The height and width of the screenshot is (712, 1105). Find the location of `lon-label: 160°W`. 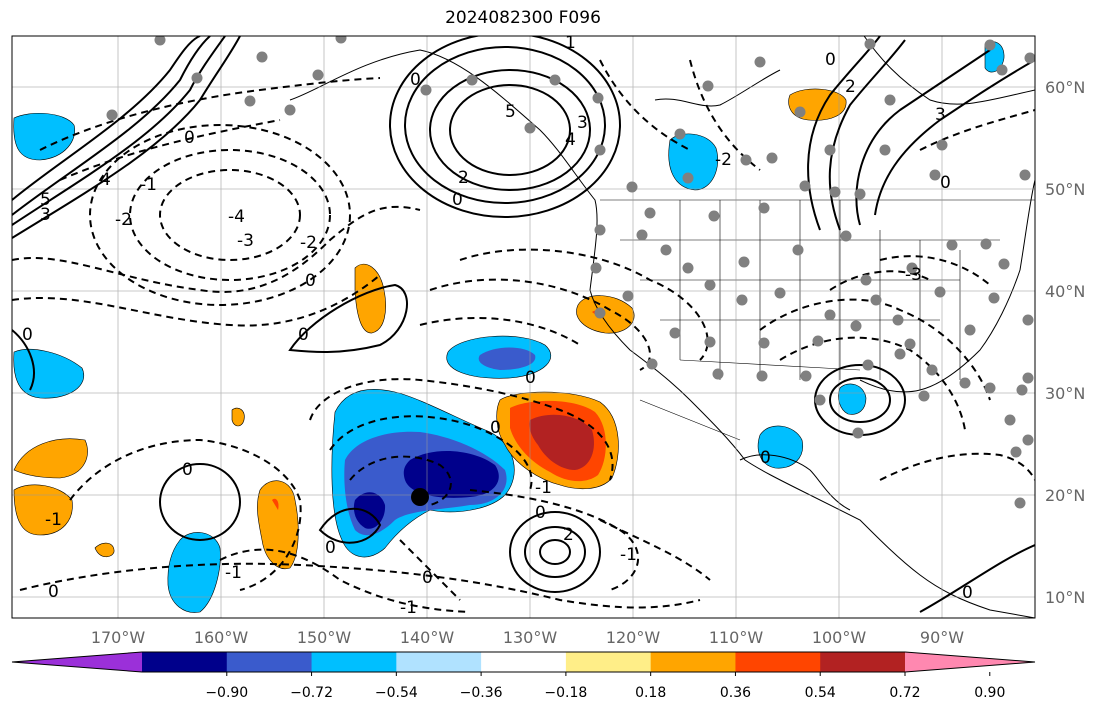

lon-label: 160°W is located at coordinates (221, 637).